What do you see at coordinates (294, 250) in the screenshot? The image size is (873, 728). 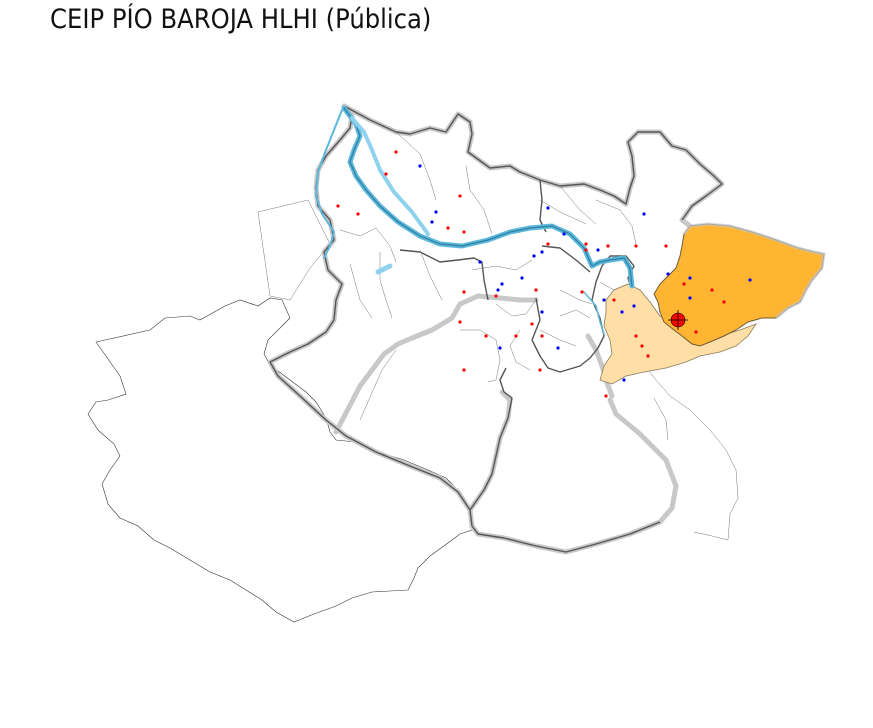 I see `district-west-thin` at bounding box center [294, 250].